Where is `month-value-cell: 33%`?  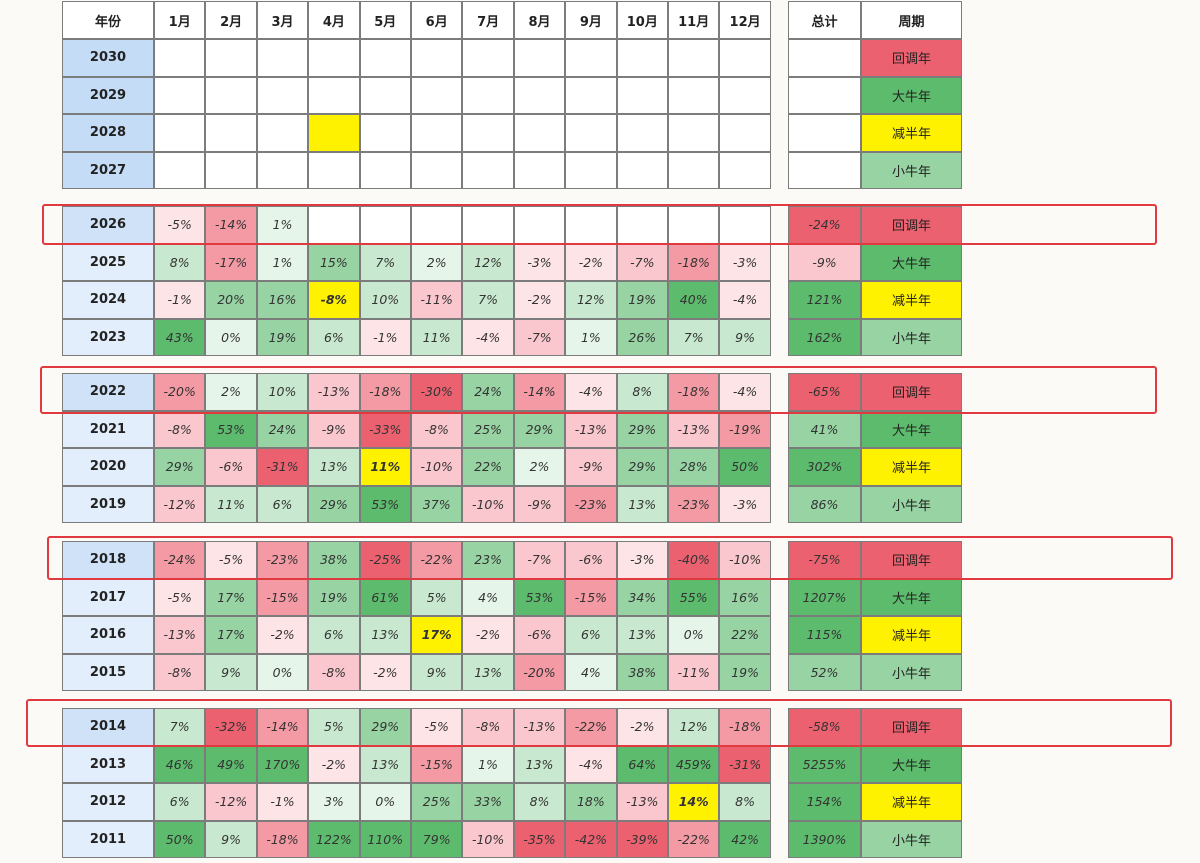 month-value-cell: 33% is located at coordinates (488, 802).